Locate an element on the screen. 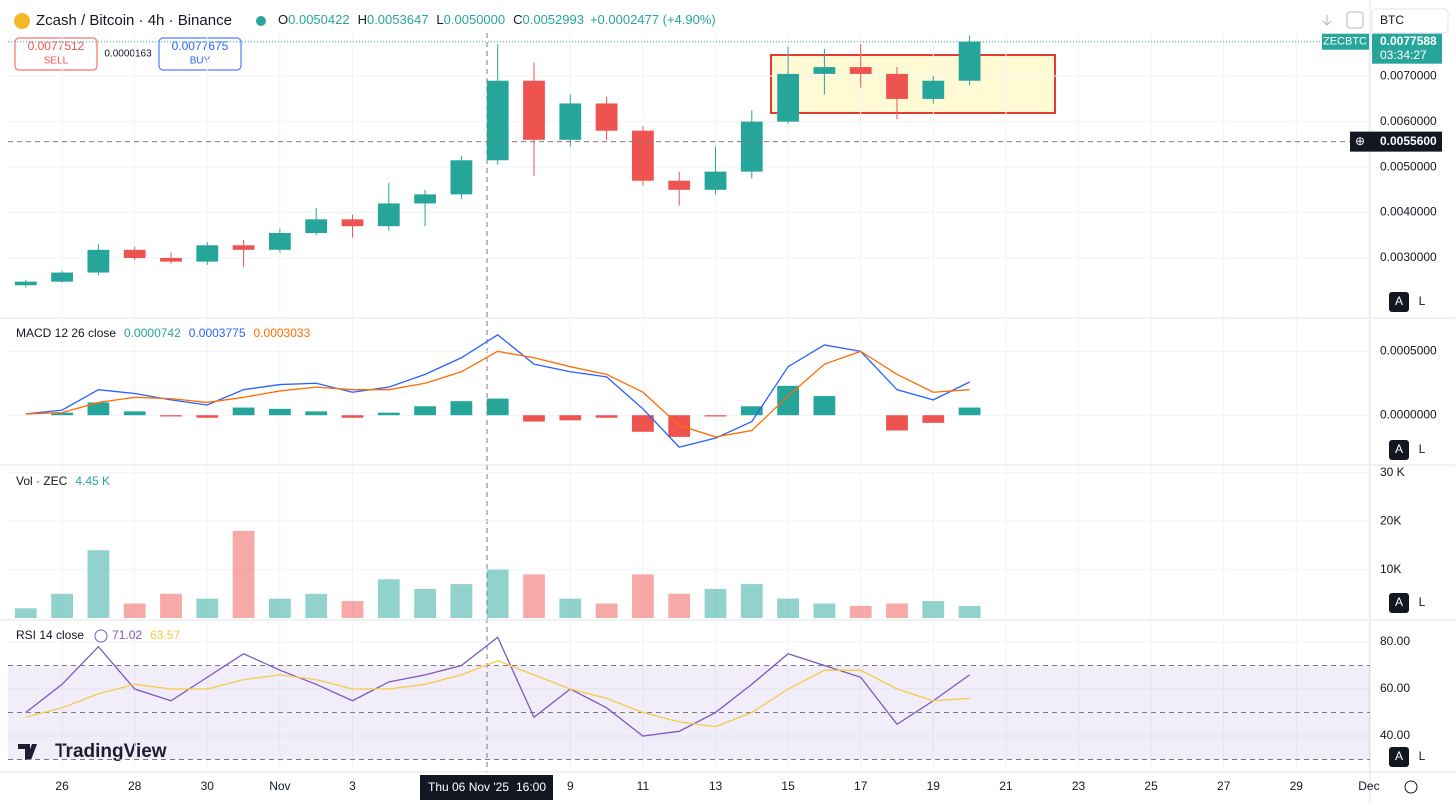  legend-value: 0.0000742 is located at coordinates (152, 333).